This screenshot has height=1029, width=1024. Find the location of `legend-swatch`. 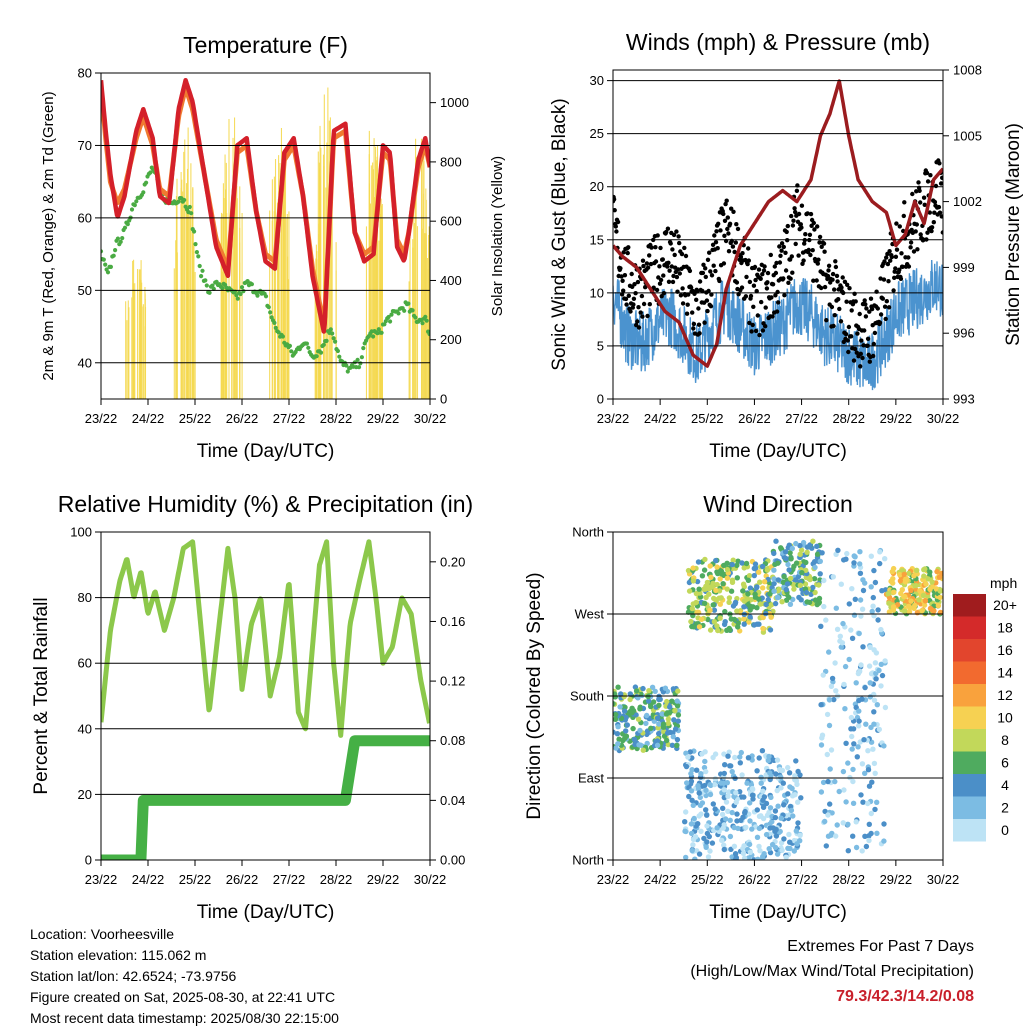

legend-swatch is located at coordinates (969, 807).